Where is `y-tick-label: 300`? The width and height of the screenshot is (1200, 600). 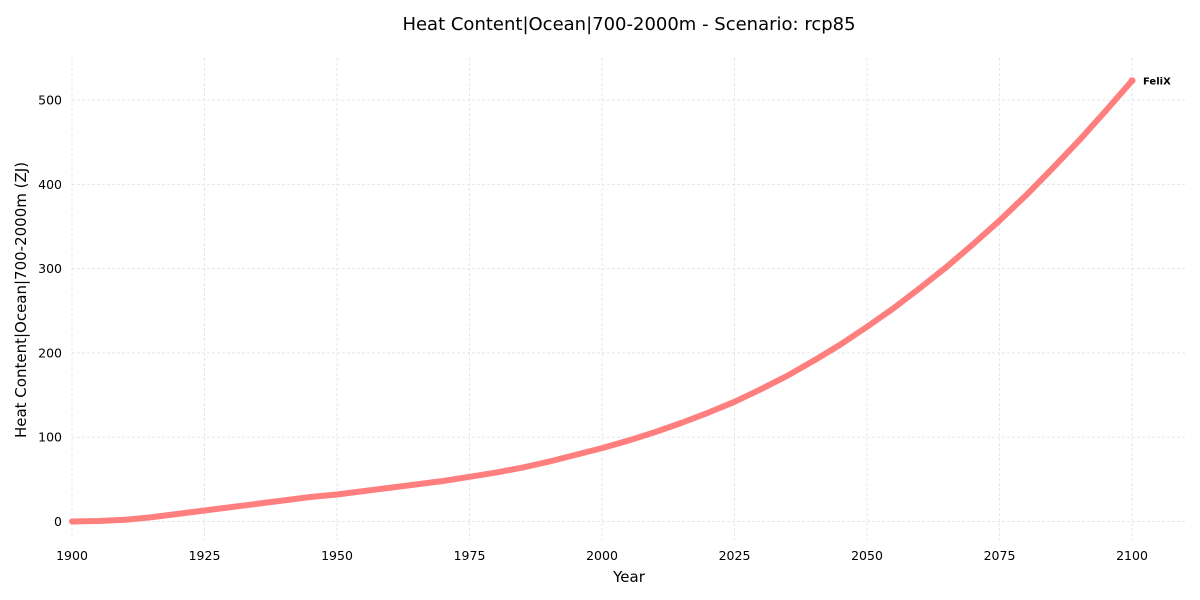 y-tick-label: 300 is located at coordinates (50, 268).